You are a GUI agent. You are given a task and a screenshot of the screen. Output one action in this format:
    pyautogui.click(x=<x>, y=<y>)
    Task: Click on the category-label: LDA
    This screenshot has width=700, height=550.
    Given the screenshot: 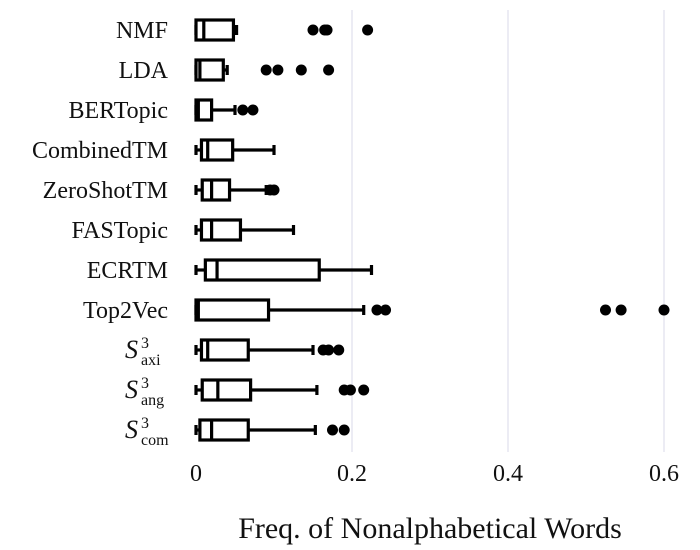 What is the action you would take?
    pyautogui.click(x=144, y=71)
    